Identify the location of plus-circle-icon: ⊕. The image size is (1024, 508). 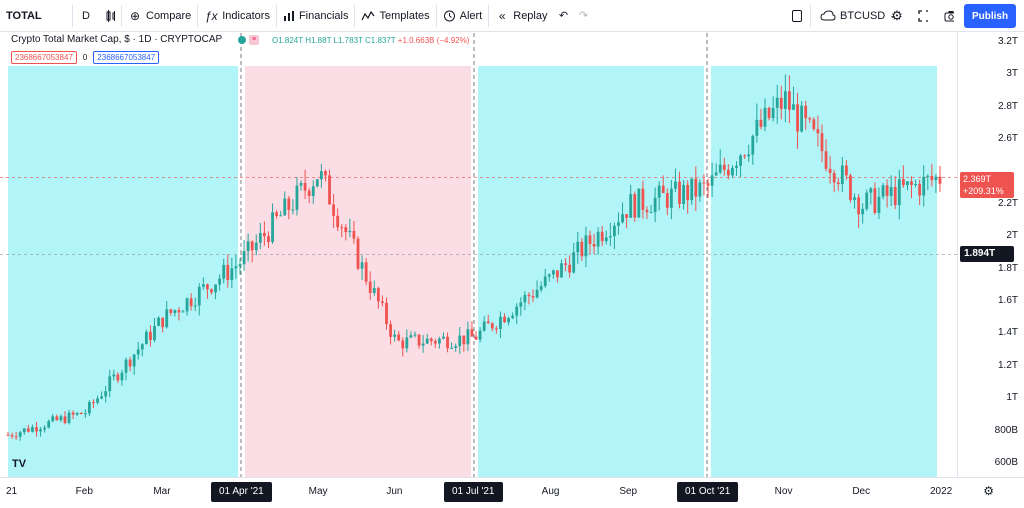
(135, 15).